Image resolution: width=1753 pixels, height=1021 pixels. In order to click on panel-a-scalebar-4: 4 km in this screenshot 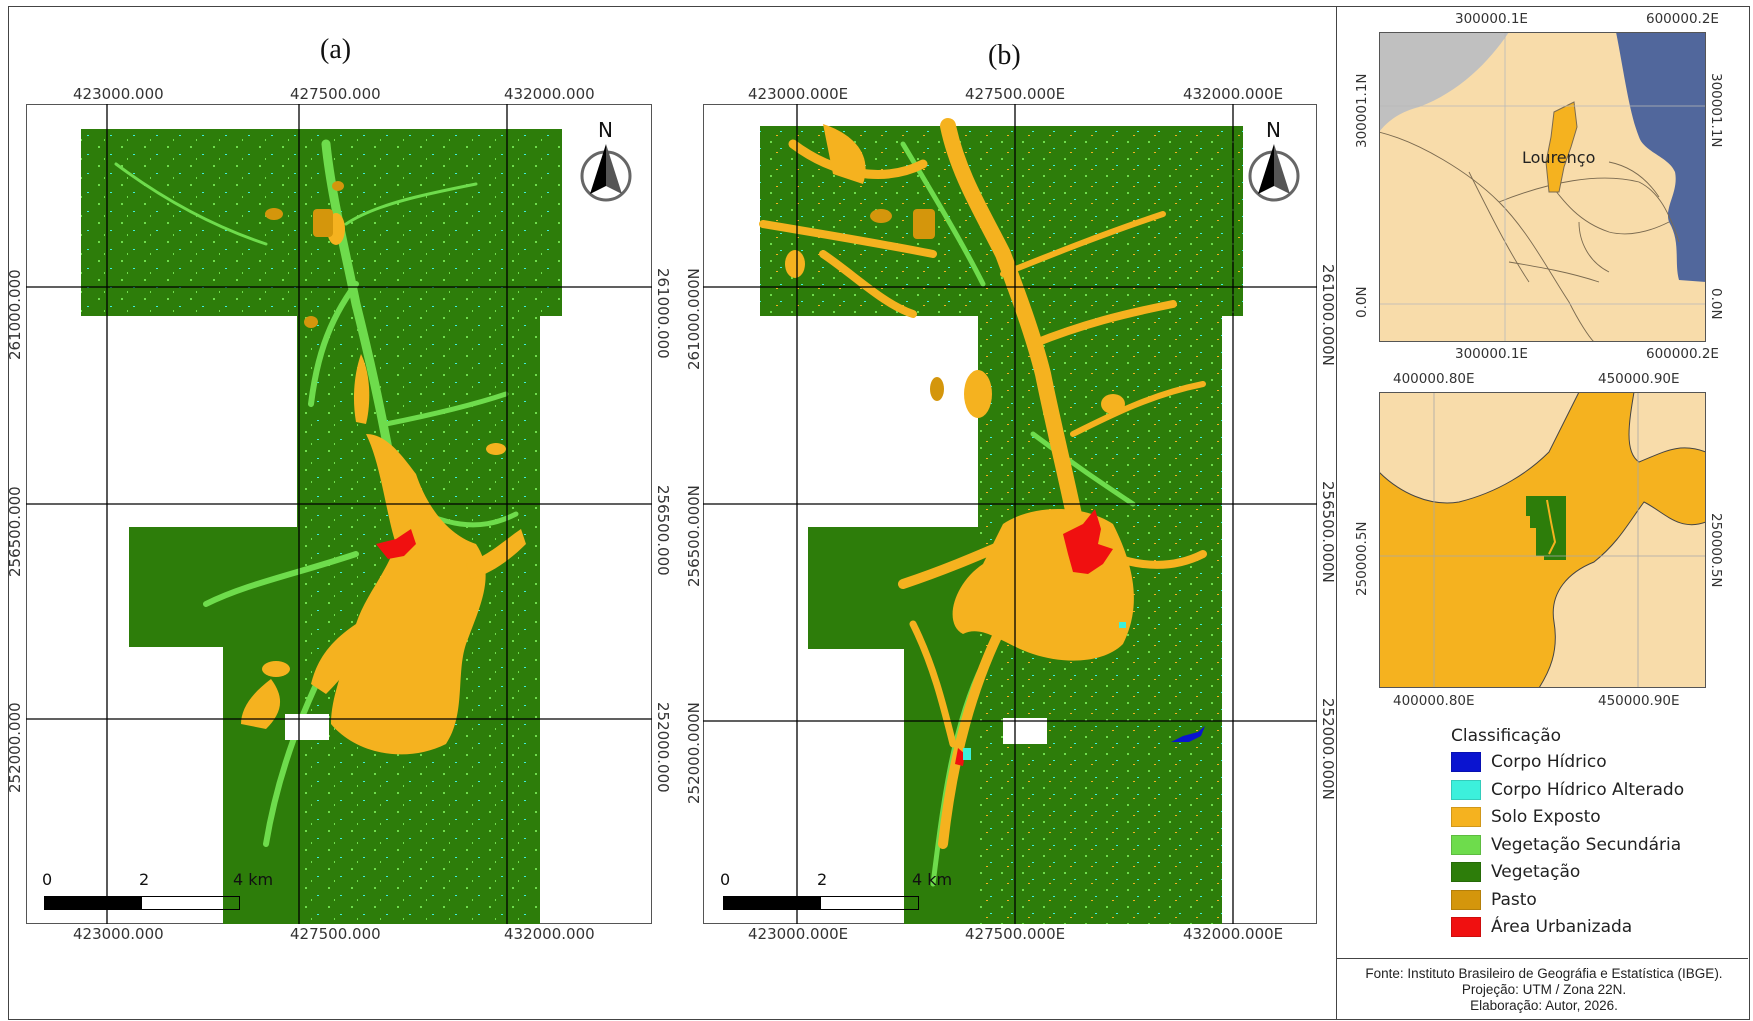, I will do `click(253, 879)`.